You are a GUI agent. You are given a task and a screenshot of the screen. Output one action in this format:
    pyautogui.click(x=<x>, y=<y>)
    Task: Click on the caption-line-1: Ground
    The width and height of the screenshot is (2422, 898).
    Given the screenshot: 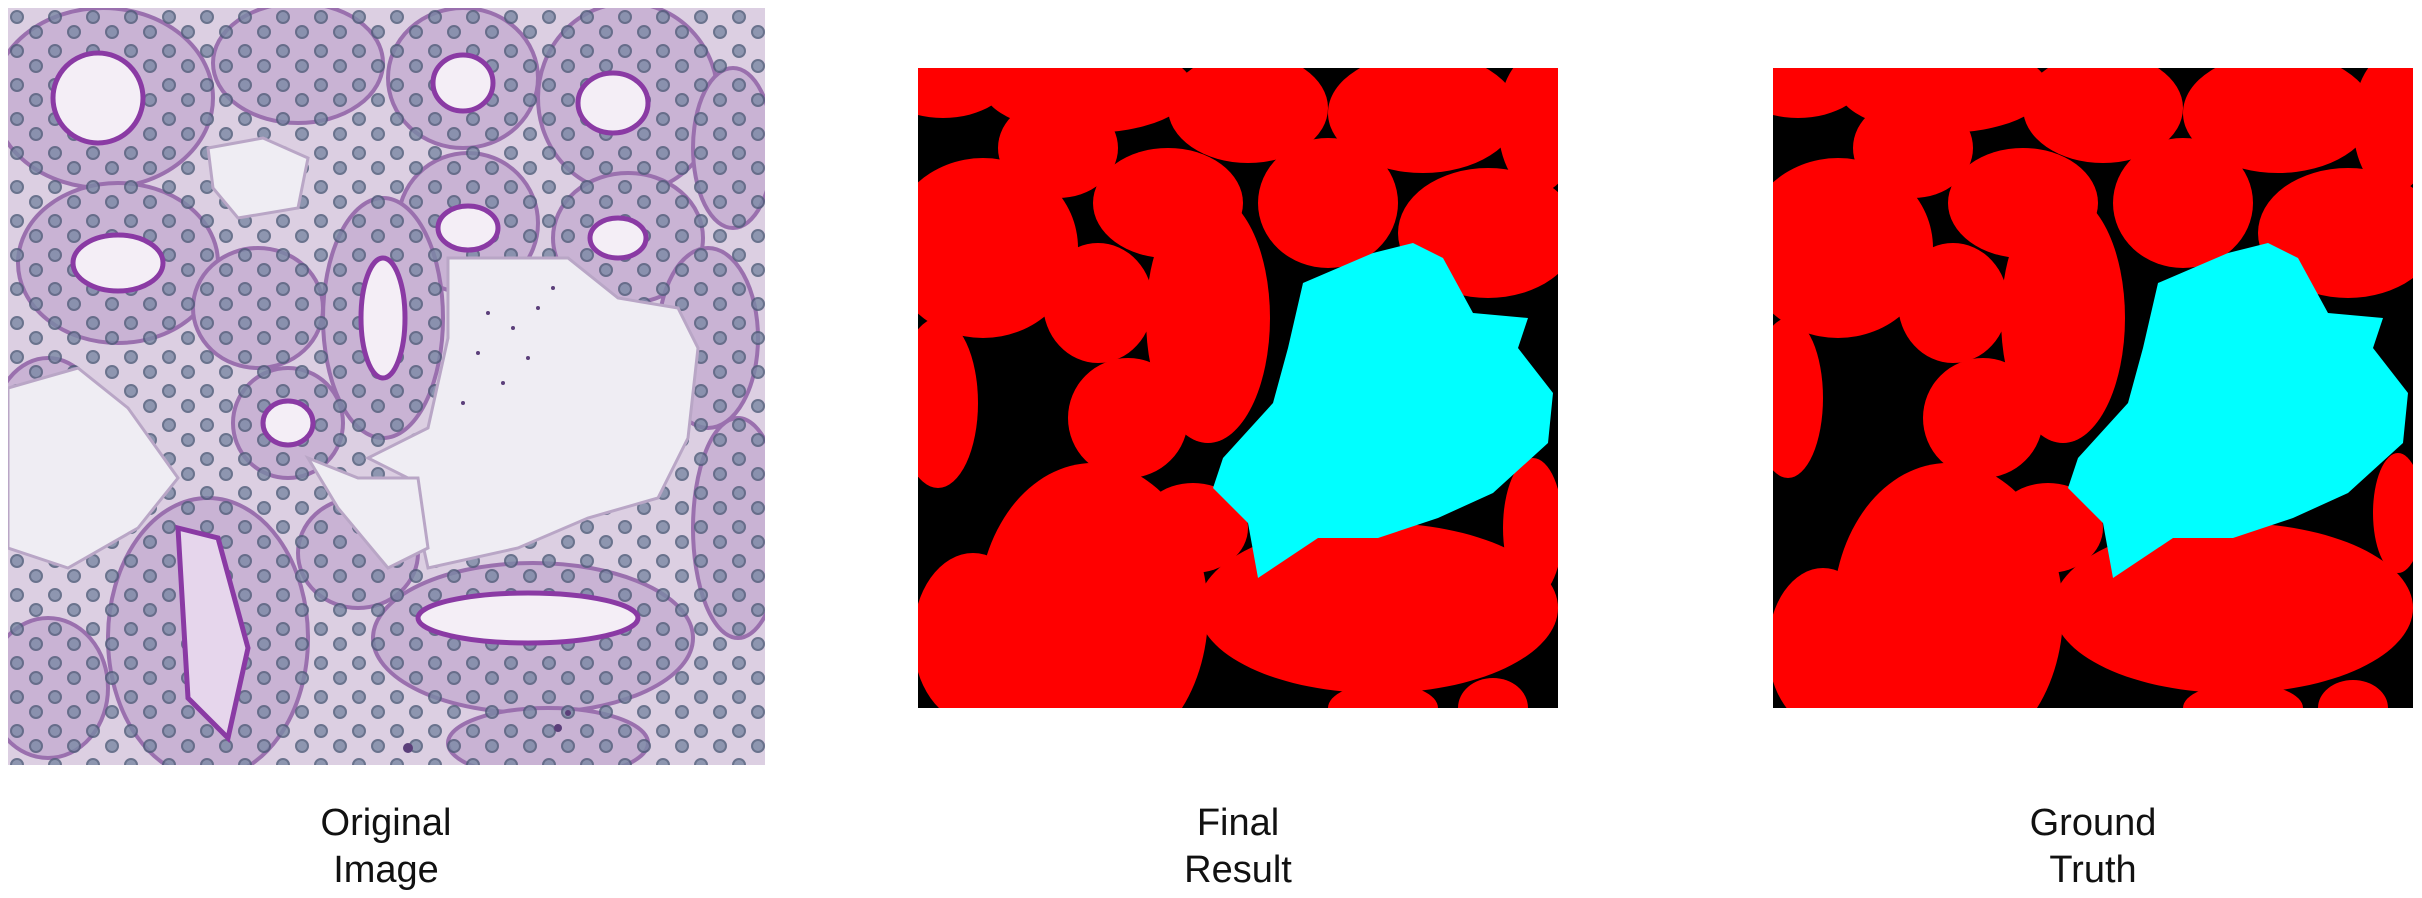 What is the action you would take?
    pyautogui.click(x=2093, y=823)
    